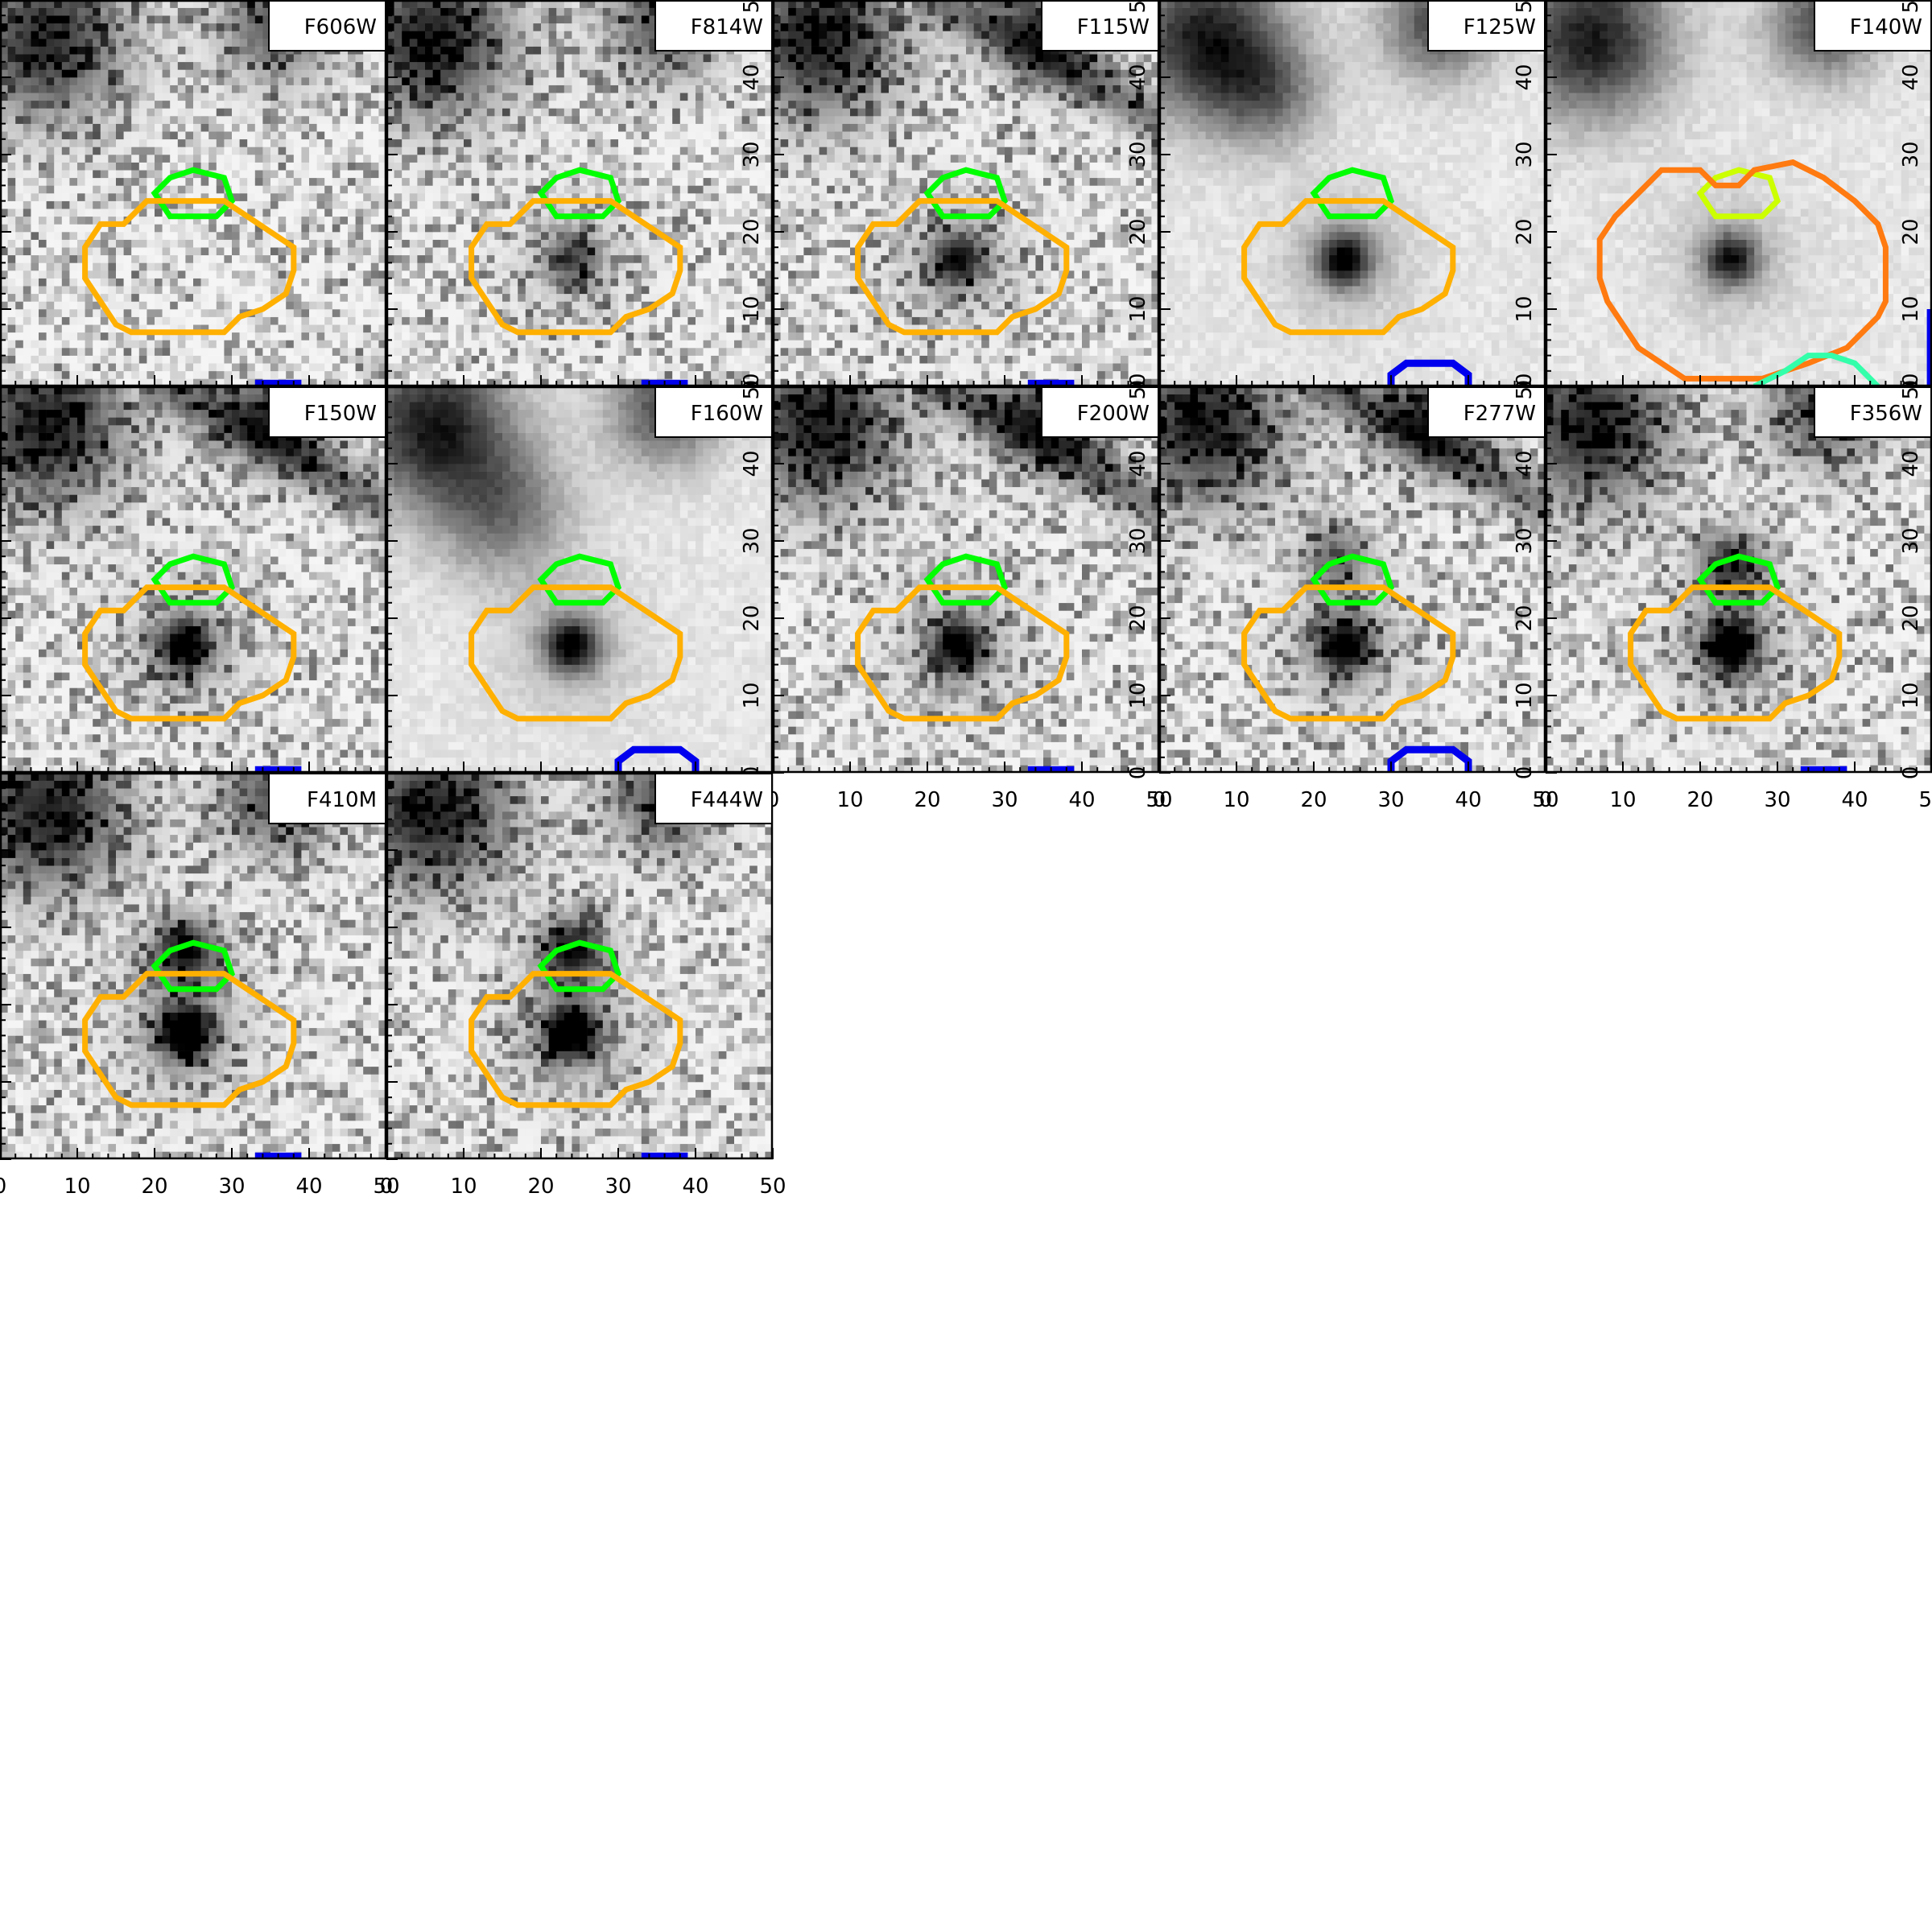 Image resolution: width=1932 pixels, height=1932 pixels. I want to click on filter-label: F444W, so click(727, 800).